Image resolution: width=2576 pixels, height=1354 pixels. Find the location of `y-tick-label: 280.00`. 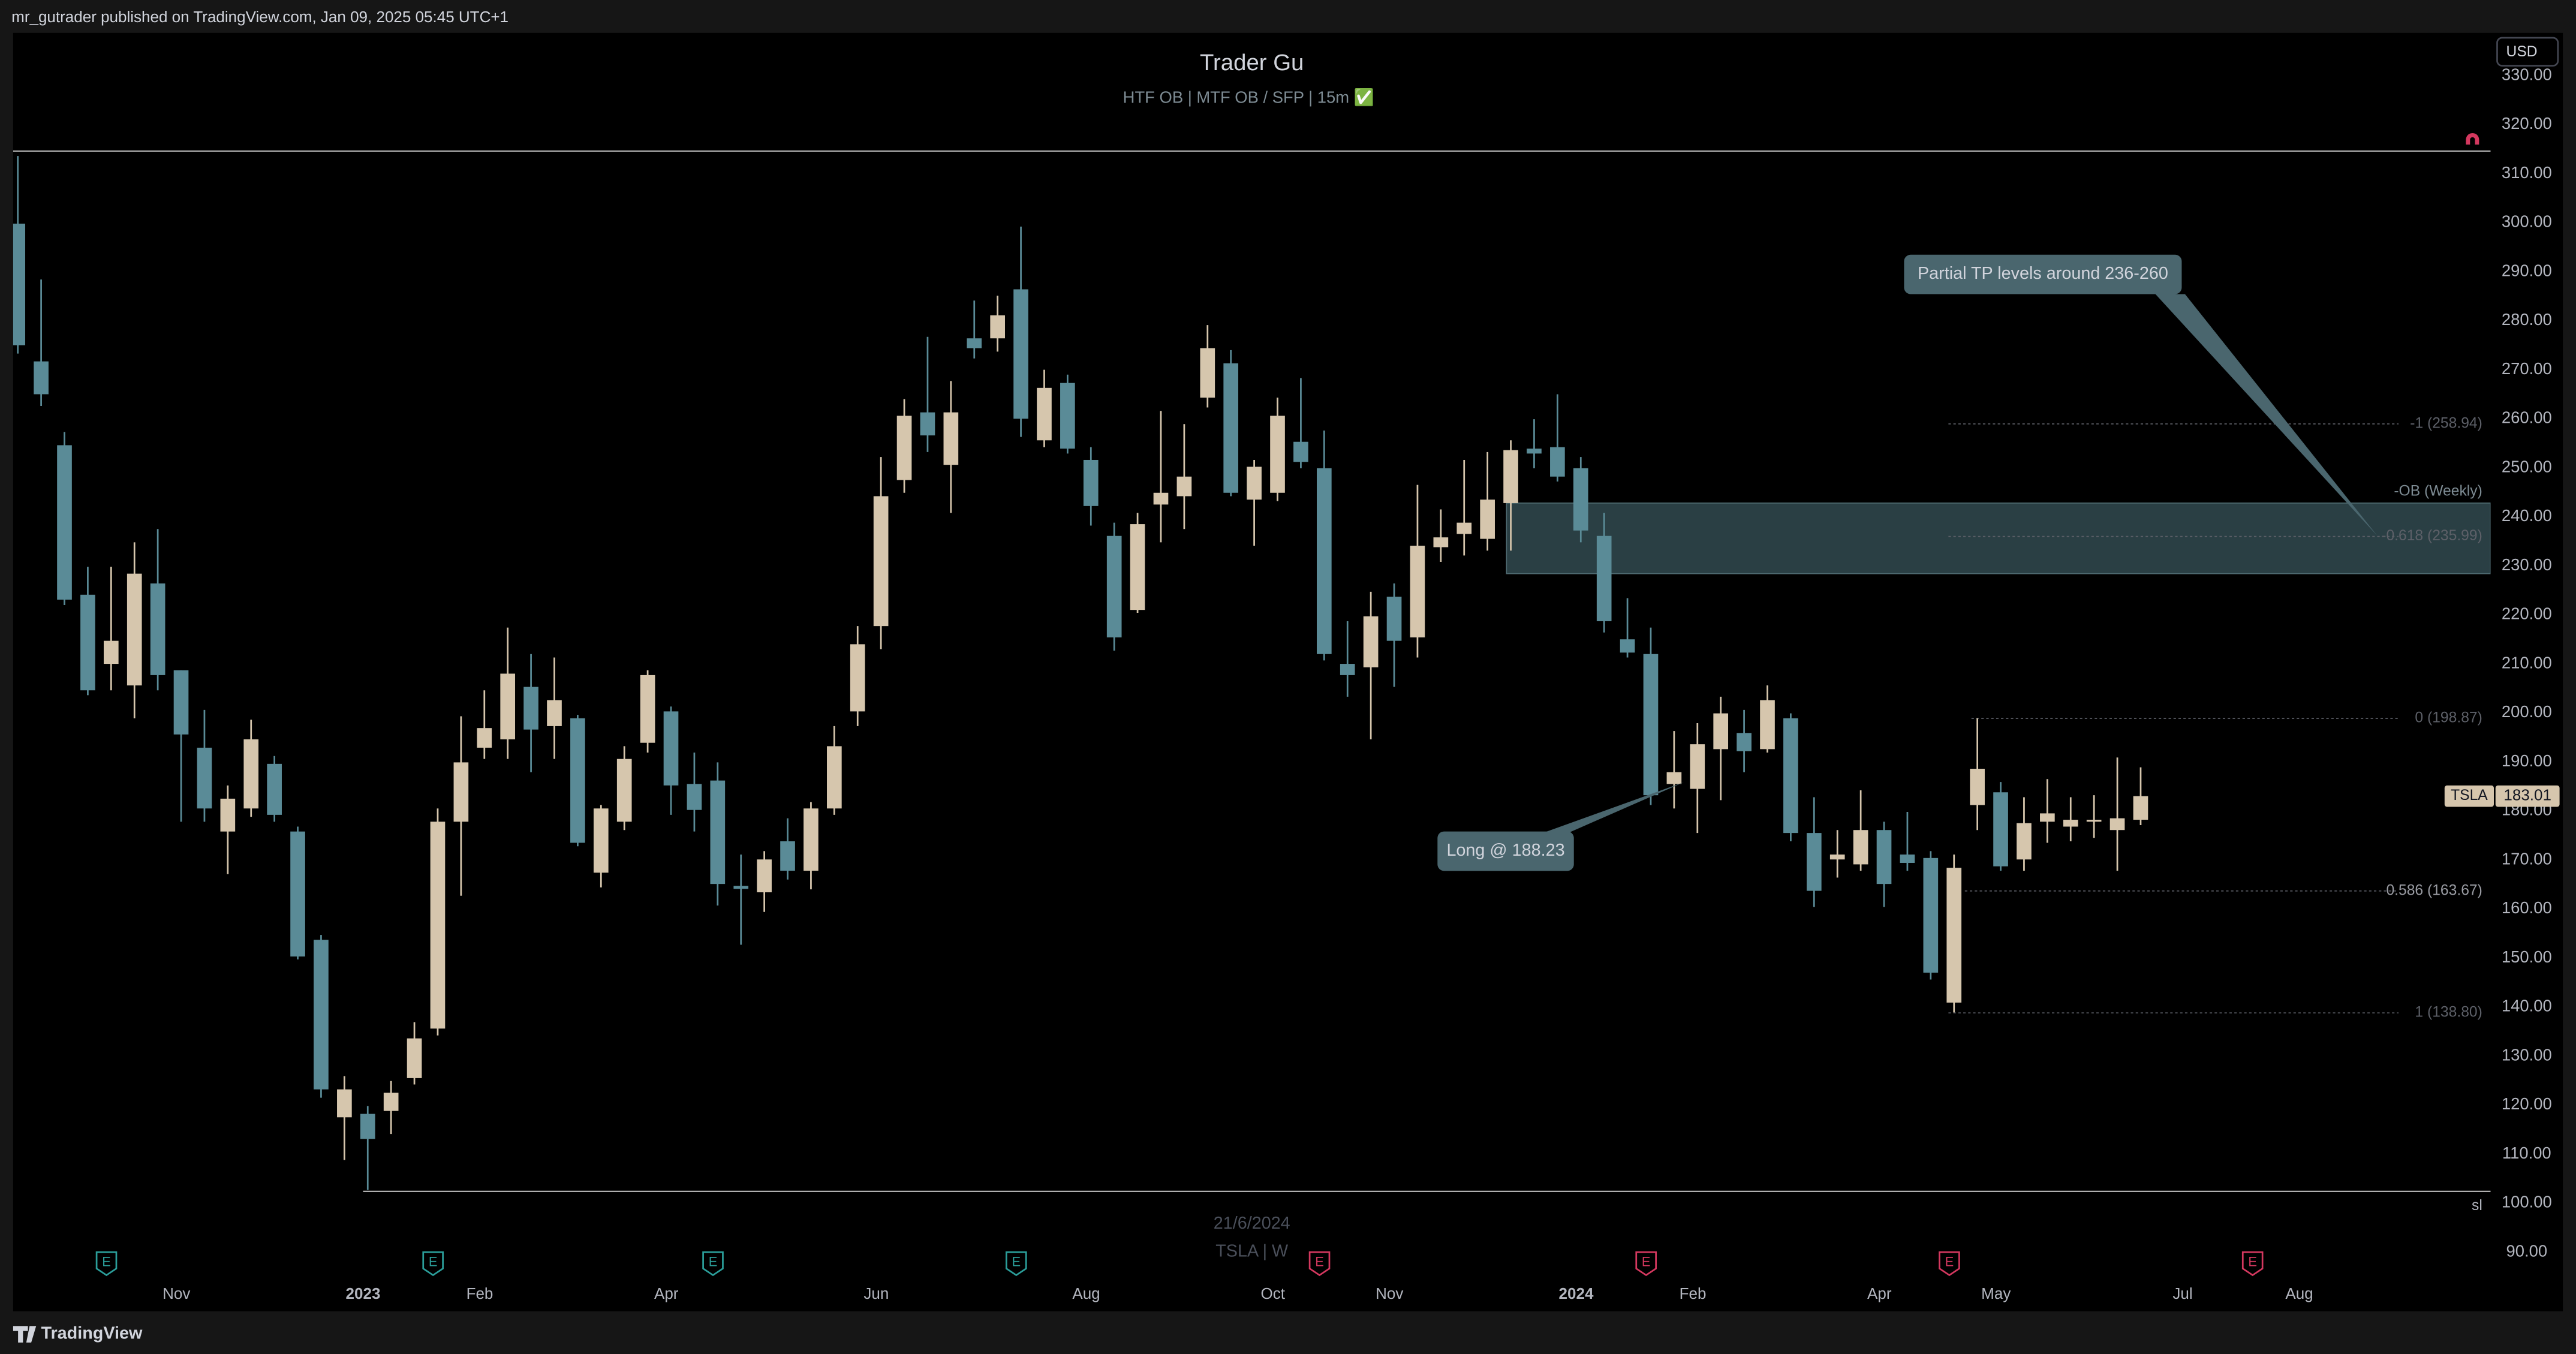

y-tick-label: 280.00 is located at coordinates (2527, 320).